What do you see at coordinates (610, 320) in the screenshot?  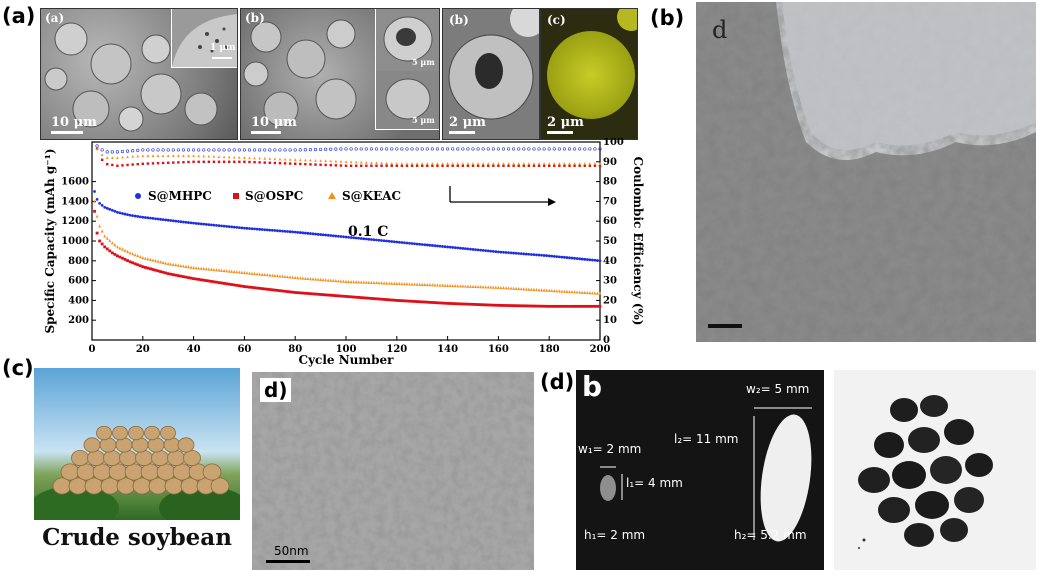 I see `y2-tick-label: 10` at bounding box center [610, 320].